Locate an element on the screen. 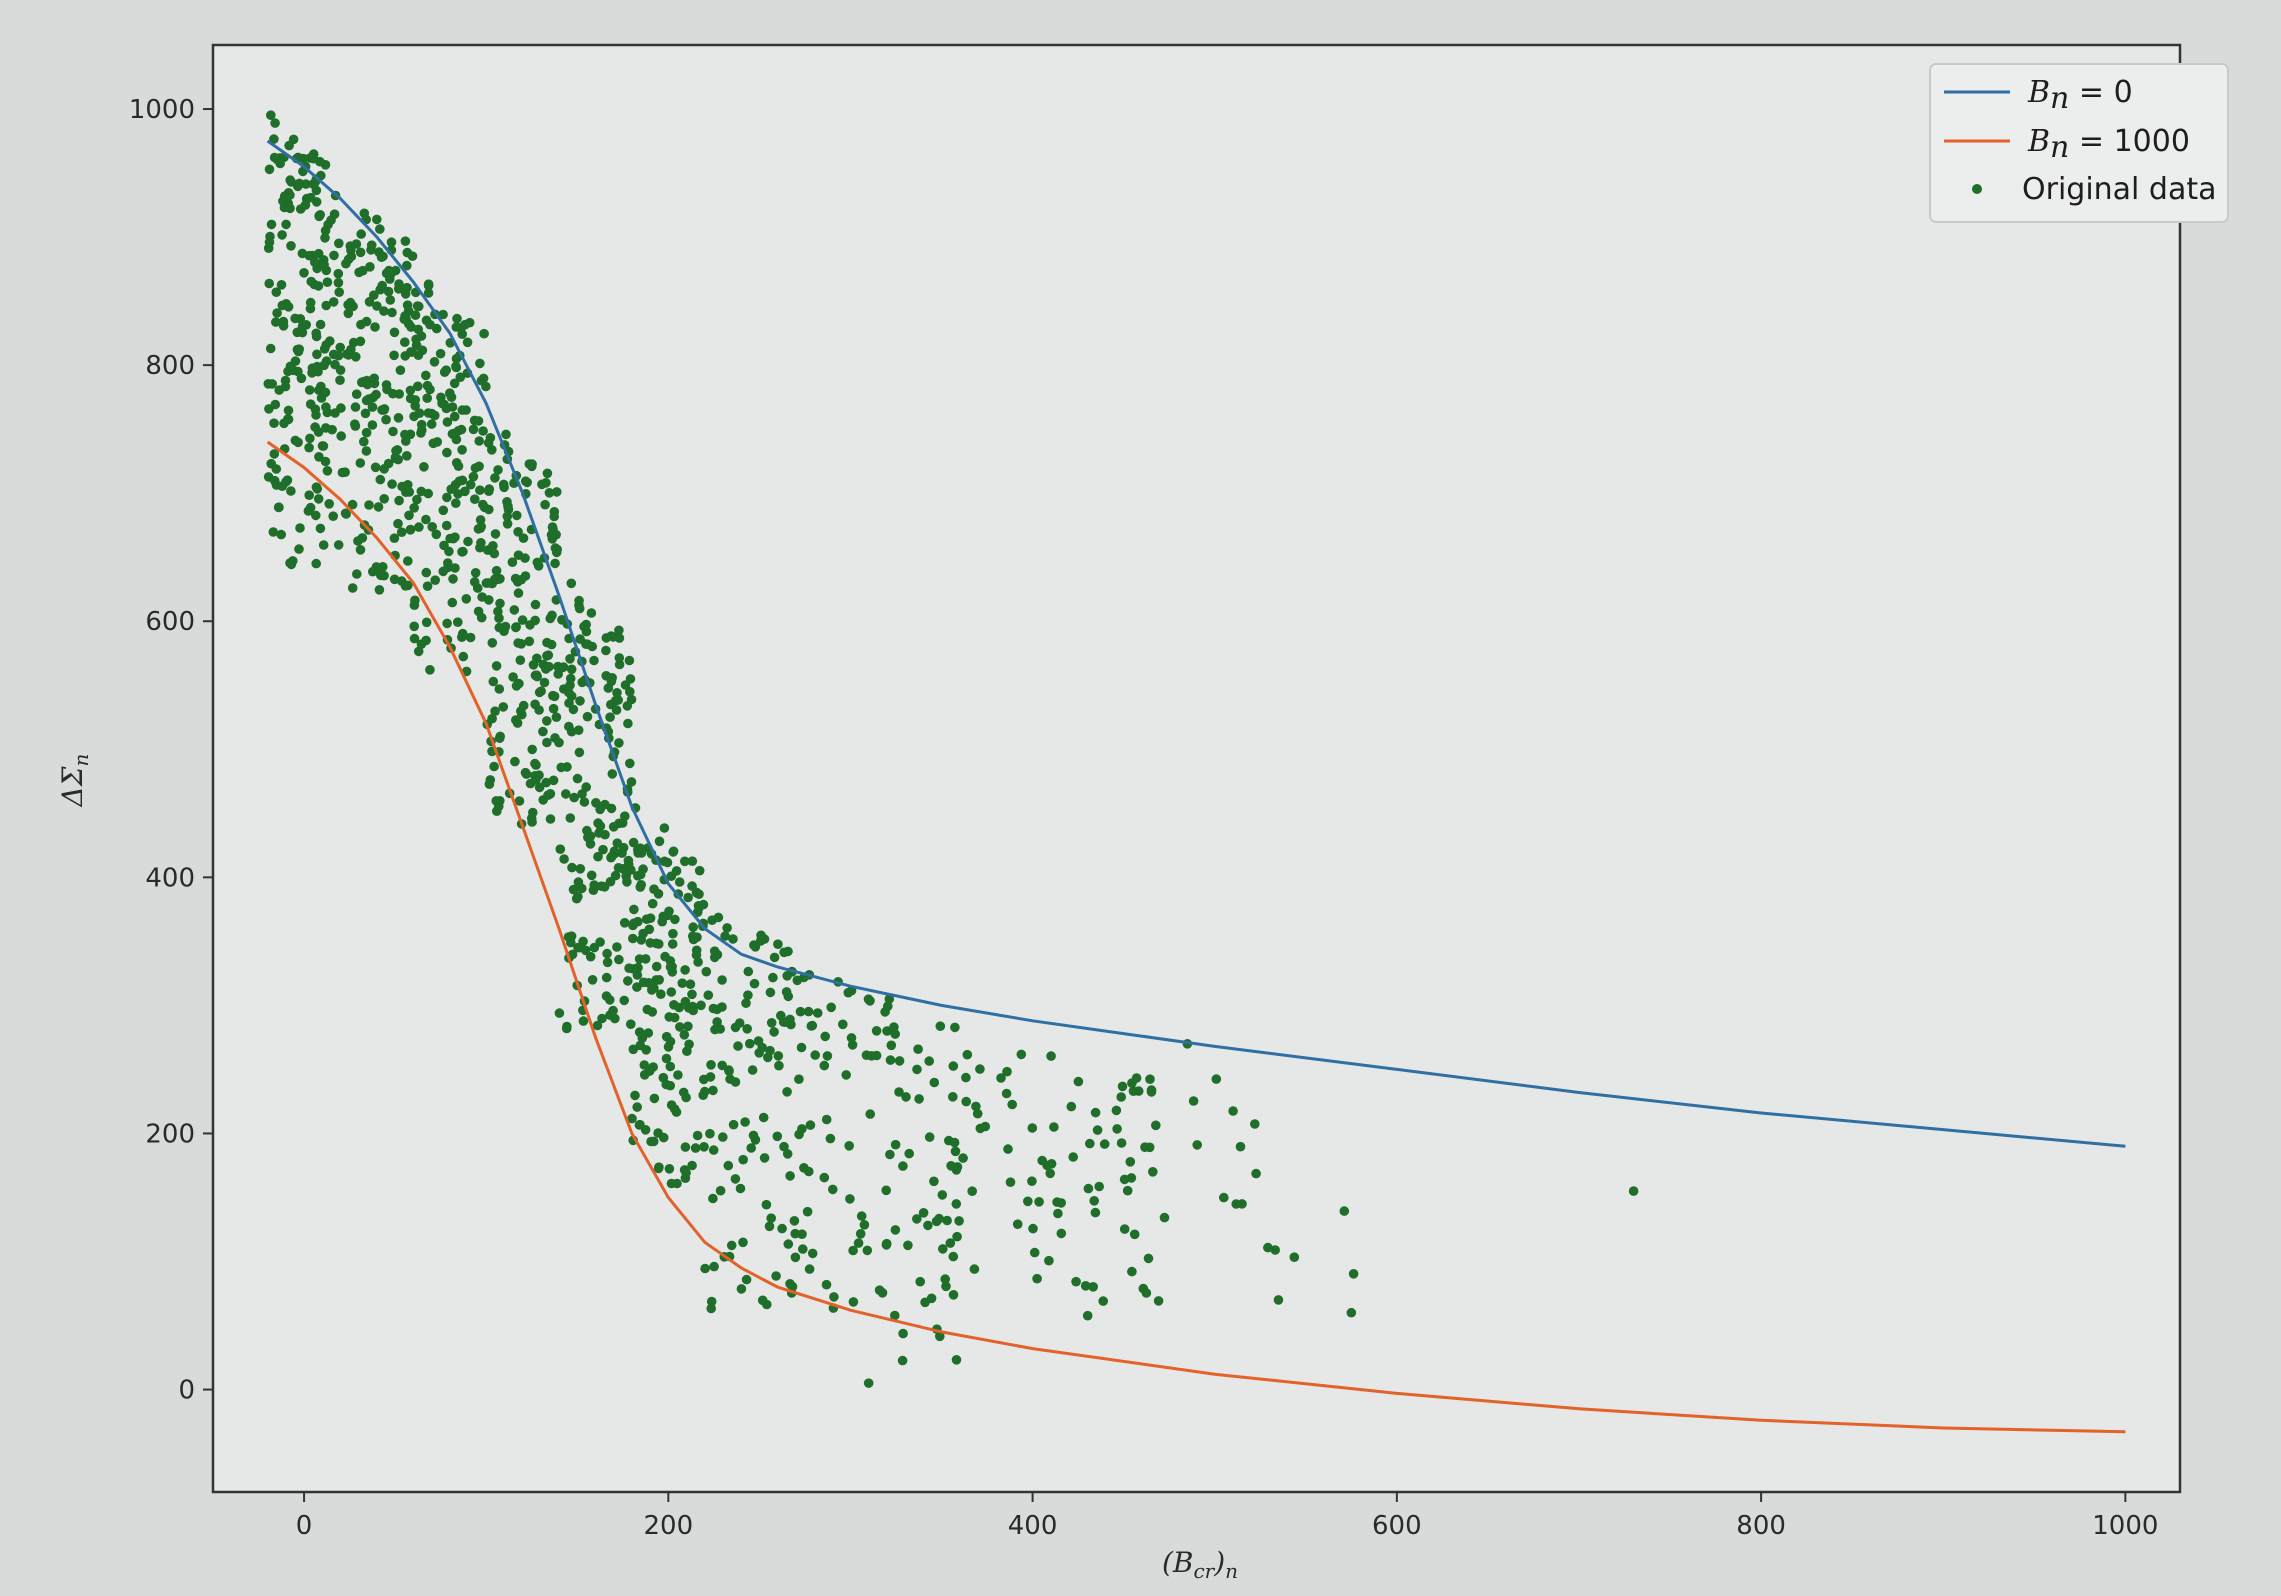 Image resolution: width=2281 pixels, height=1596 pixels. y-tick-label: 200 is located at coordinates (170, 1134).